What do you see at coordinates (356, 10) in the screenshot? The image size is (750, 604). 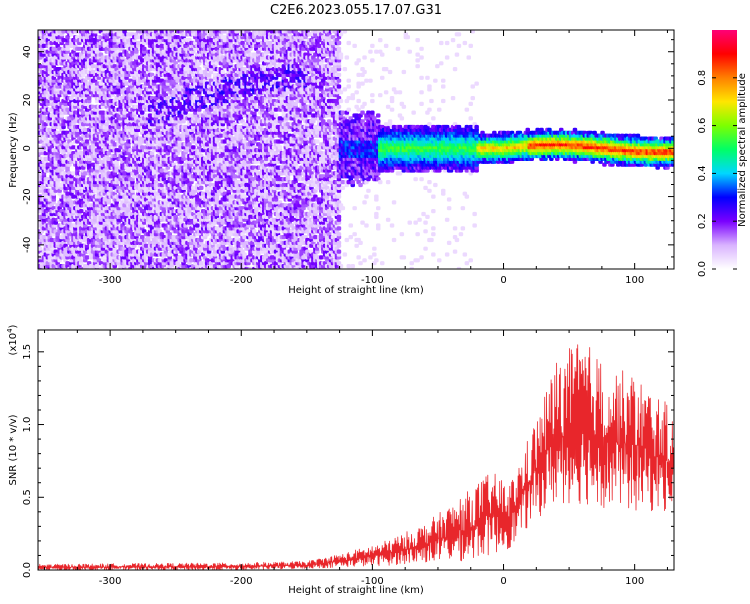 I see `figure-title: C2E6.2023.055.17.07.G31` at bounding box center [356, 10].